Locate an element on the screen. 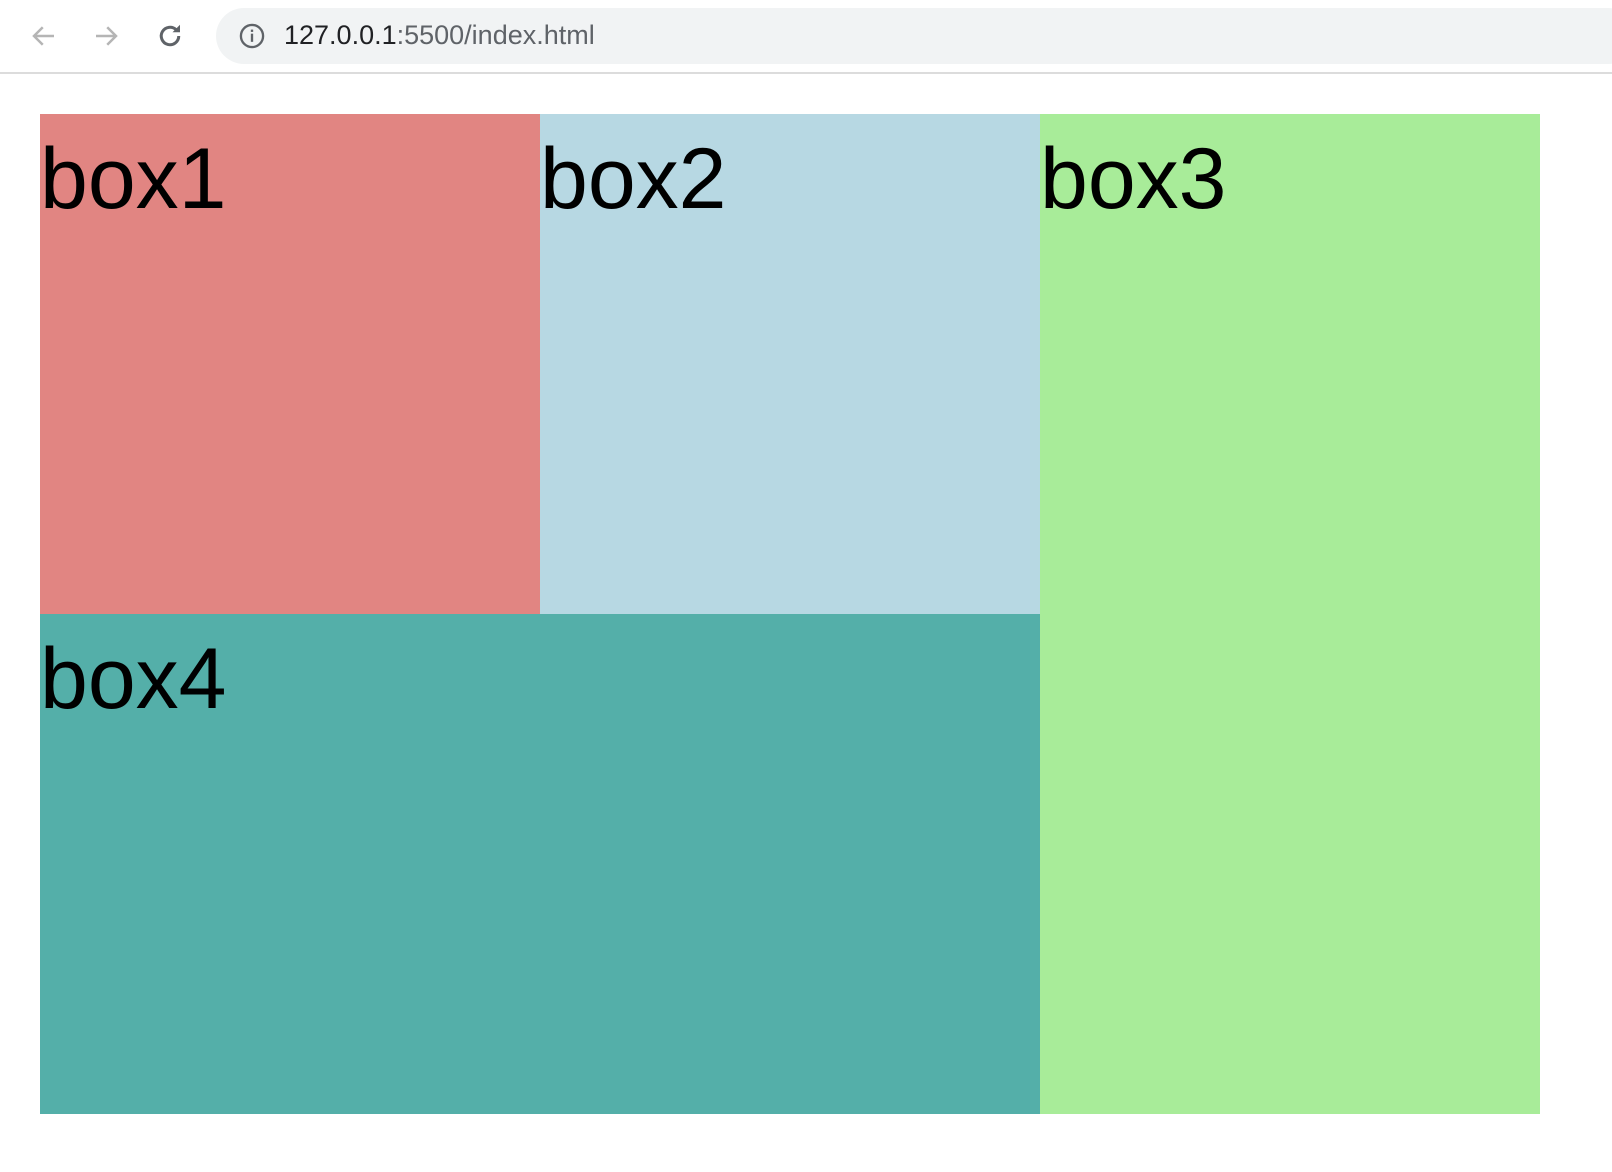 This screenshot has width=1612, height=1172. box1: box1 is located at coordinates (290, 364).